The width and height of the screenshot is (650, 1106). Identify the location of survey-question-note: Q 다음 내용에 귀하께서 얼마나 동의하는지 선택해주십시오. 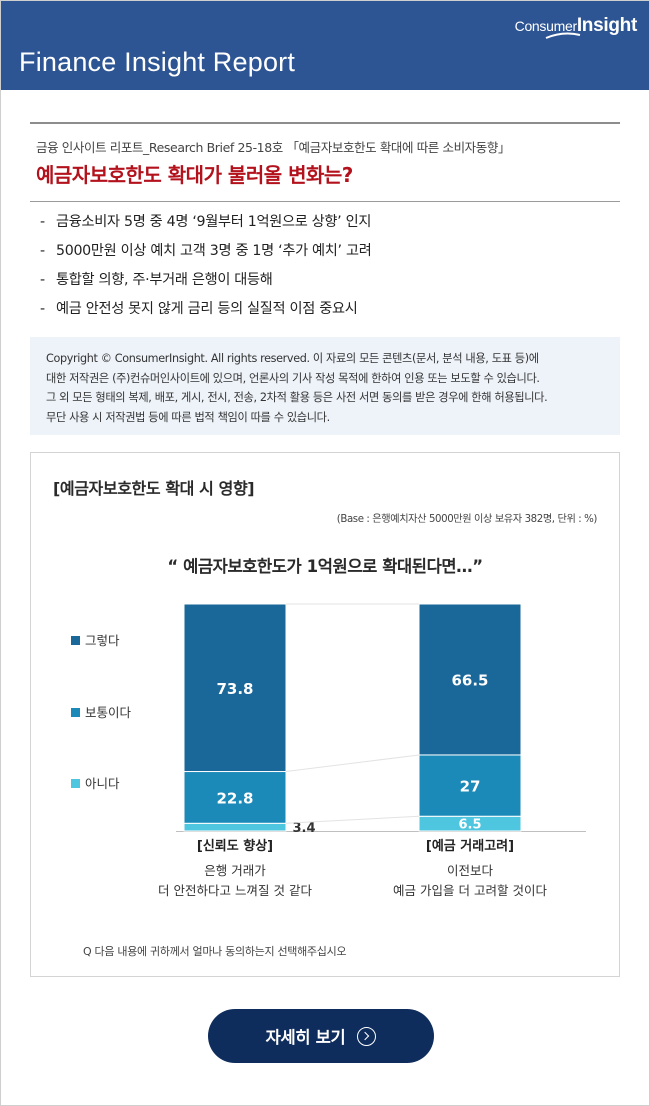
(215, 951).